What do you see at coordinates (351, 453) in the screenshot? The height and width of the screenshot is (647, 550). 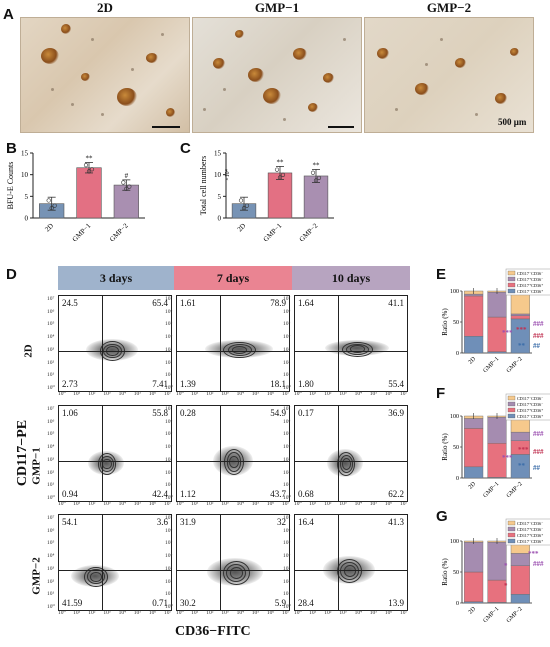 I see `facs-plot: 0.17 36.9 0.68 62.2` at bounding box center [351, 453].